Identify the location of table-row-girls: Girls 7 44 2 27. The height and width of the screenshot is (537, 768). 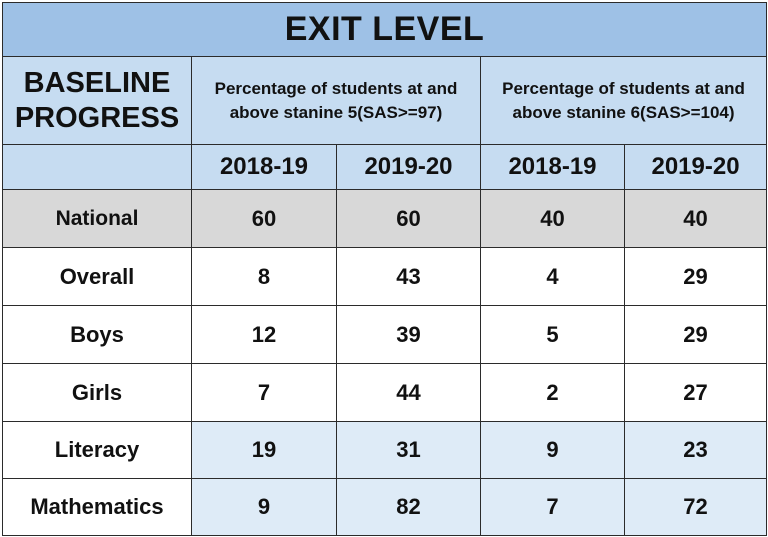
(385, 392).